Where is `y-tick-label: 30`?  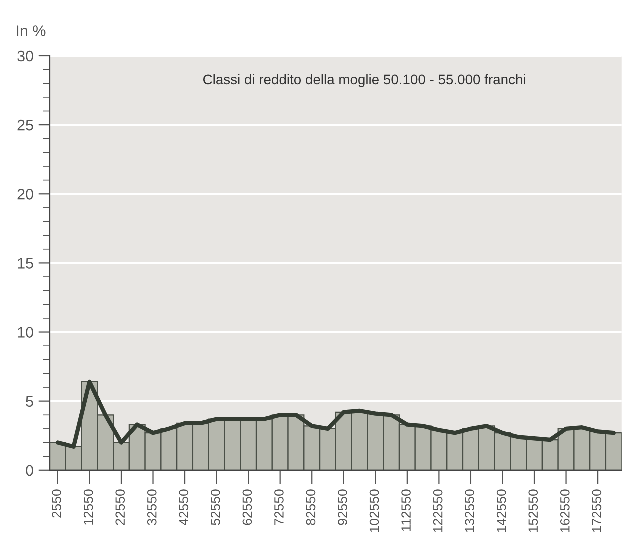 y-tick-label: 30 is located at coordinates (26, 56).